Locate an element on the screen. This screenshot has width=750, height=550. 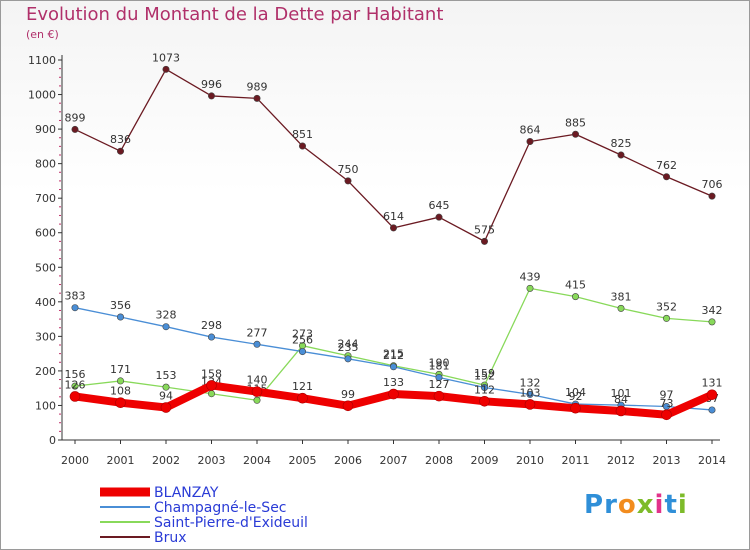
y-tick-label: 400 is located at coordinates (45, 302).